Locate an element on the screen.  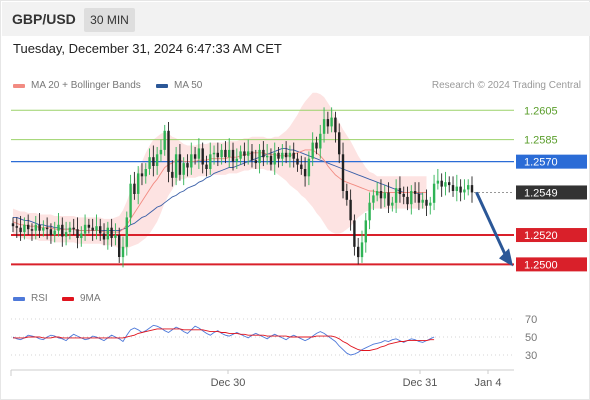
rsi-ma9-line is located at coordinates (224, 339).